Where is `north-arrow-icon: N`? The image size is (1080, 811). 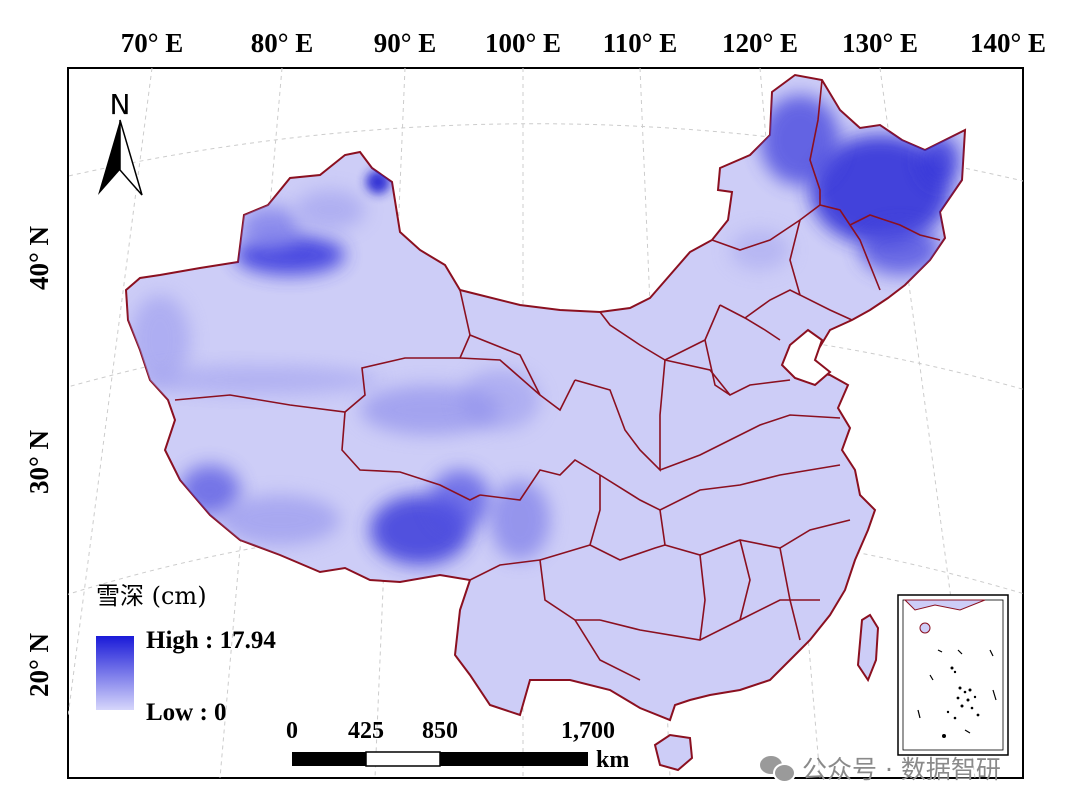
north-arrow-icon: N is located at coordinates (120, 142).